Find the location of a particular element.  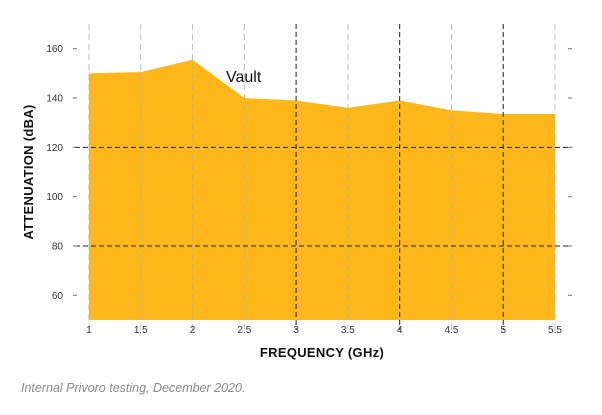

x-tick-label: 2.5 is located at coordinates (244, 330).